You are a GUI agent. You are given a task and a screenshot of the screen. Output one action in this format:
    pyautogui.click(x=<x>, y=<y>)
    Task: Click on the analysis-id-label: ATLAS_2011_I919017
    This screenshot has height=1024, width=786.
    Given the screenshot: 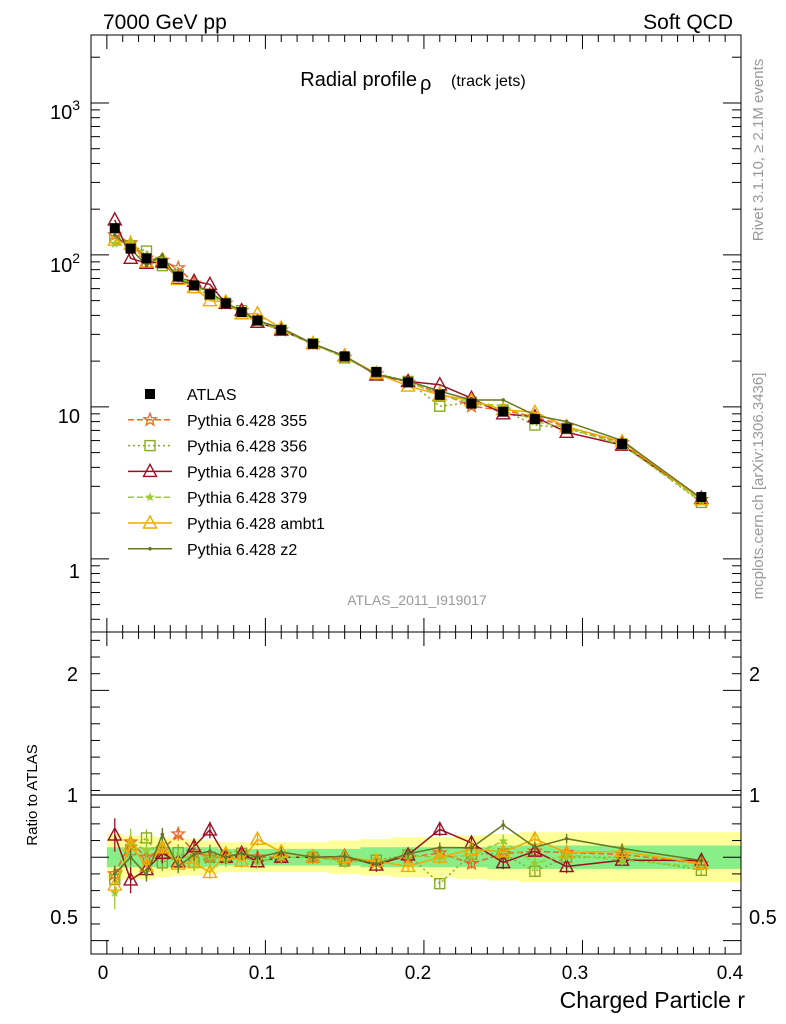 What is the action you would take?
    pyautogui.click(x=417, y=600)
    